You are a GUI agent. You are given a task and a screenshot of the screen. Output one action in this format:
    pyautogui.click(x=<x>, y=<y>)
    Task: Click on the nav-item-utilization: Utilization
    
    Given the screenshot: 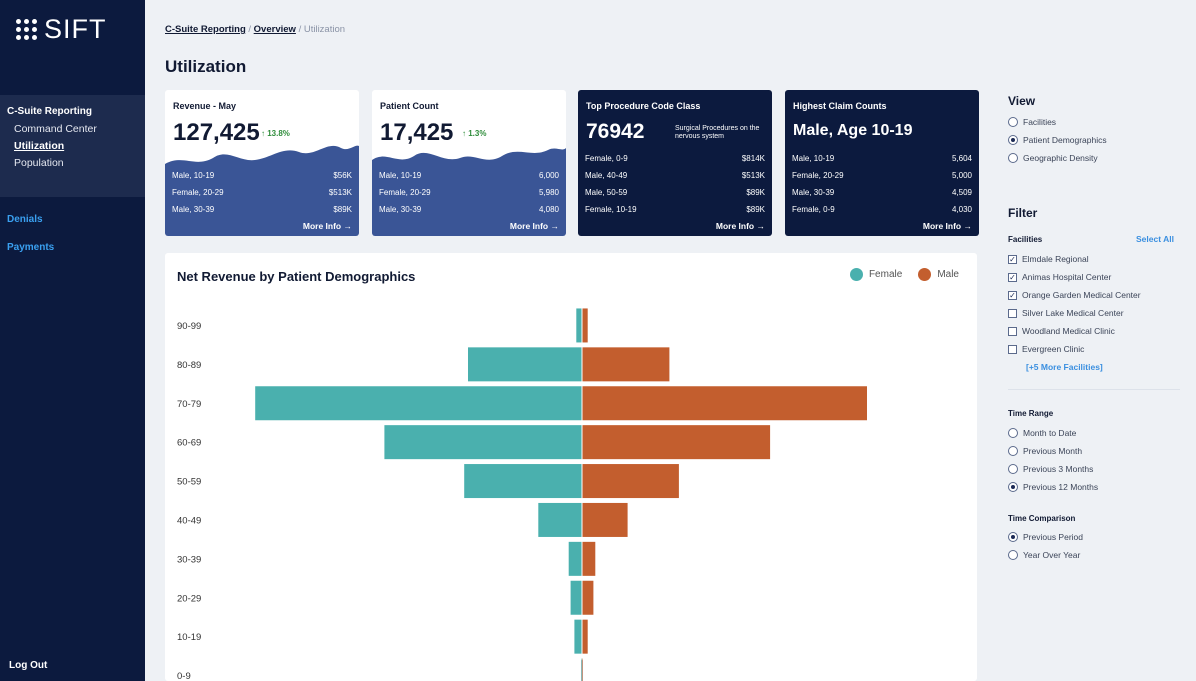 What is the action you would take?
    pyautogui.click(x=39, y=146)
    